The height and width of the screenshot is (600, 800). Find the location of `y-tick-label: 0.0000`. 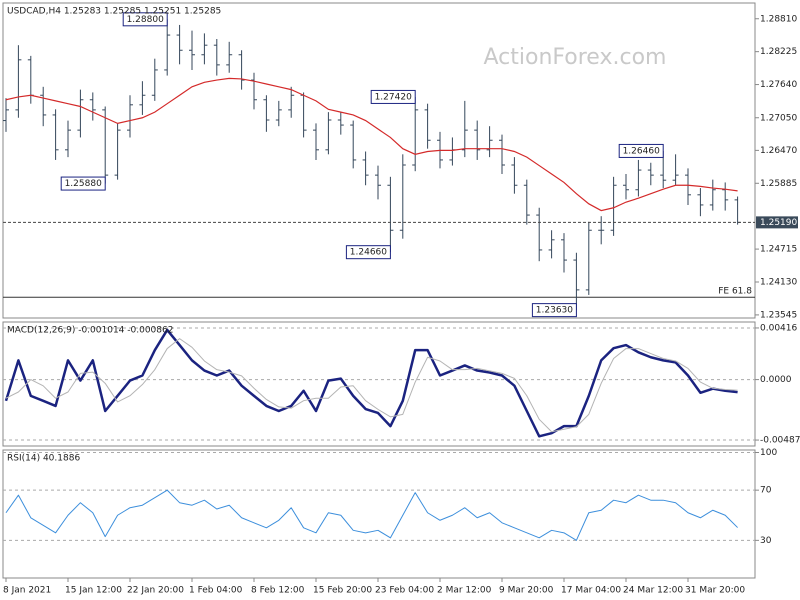

y-tick-label: 0.0000 is located at coordinates (776, 380).